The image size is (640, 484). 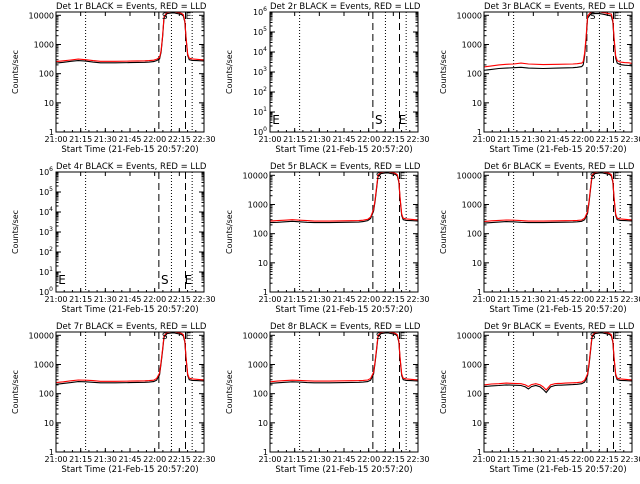 What do you see at coordinates (345, 7) in the screenshot?
I see `panel-title: Det 2r BLACK = Events, RED = LLD` at bounding box center [345, 7].